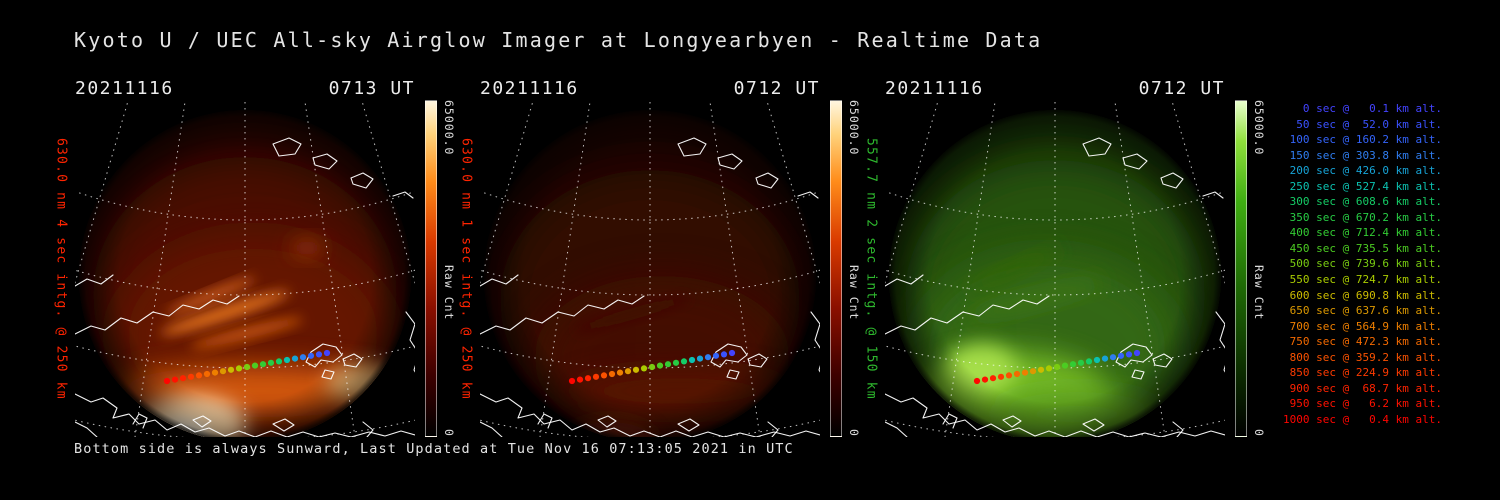 This screenshot has width=1500, height=500. Describe the element at coordinates (1362, 233) in the screenshot. I see `legend-row: 400 sec @ 712.4 km alt.` at that location.